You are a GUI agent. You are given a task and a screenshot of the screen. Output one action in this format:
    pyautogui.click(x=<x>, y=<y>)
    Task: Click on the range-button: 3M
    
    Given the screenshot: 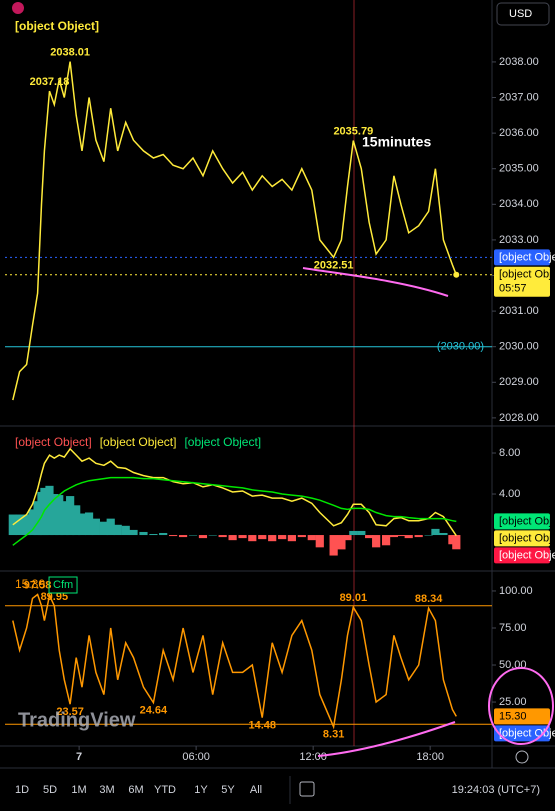 What is the action you would take?
    pyautogui.click(x=106, y=790)
    